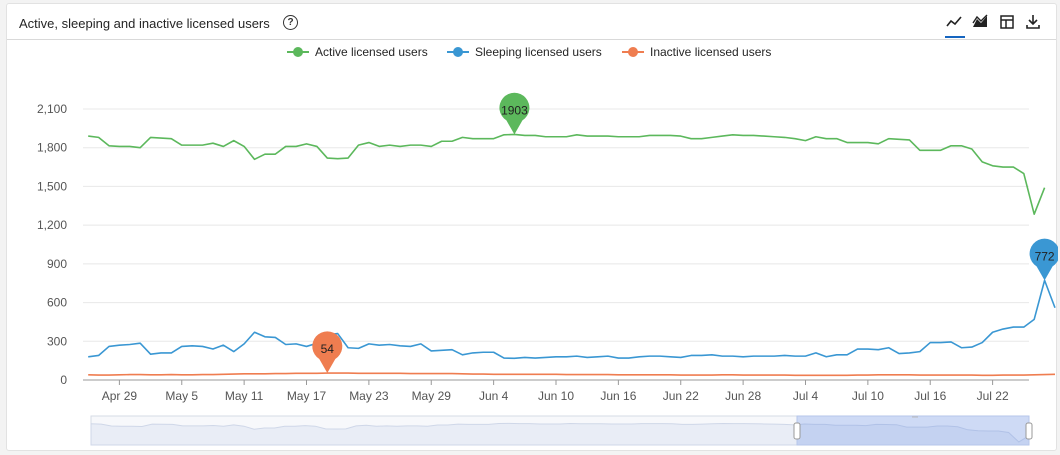 The image size is (1060, 455). I want to click on marker-label: 772, so click(1045, 256).